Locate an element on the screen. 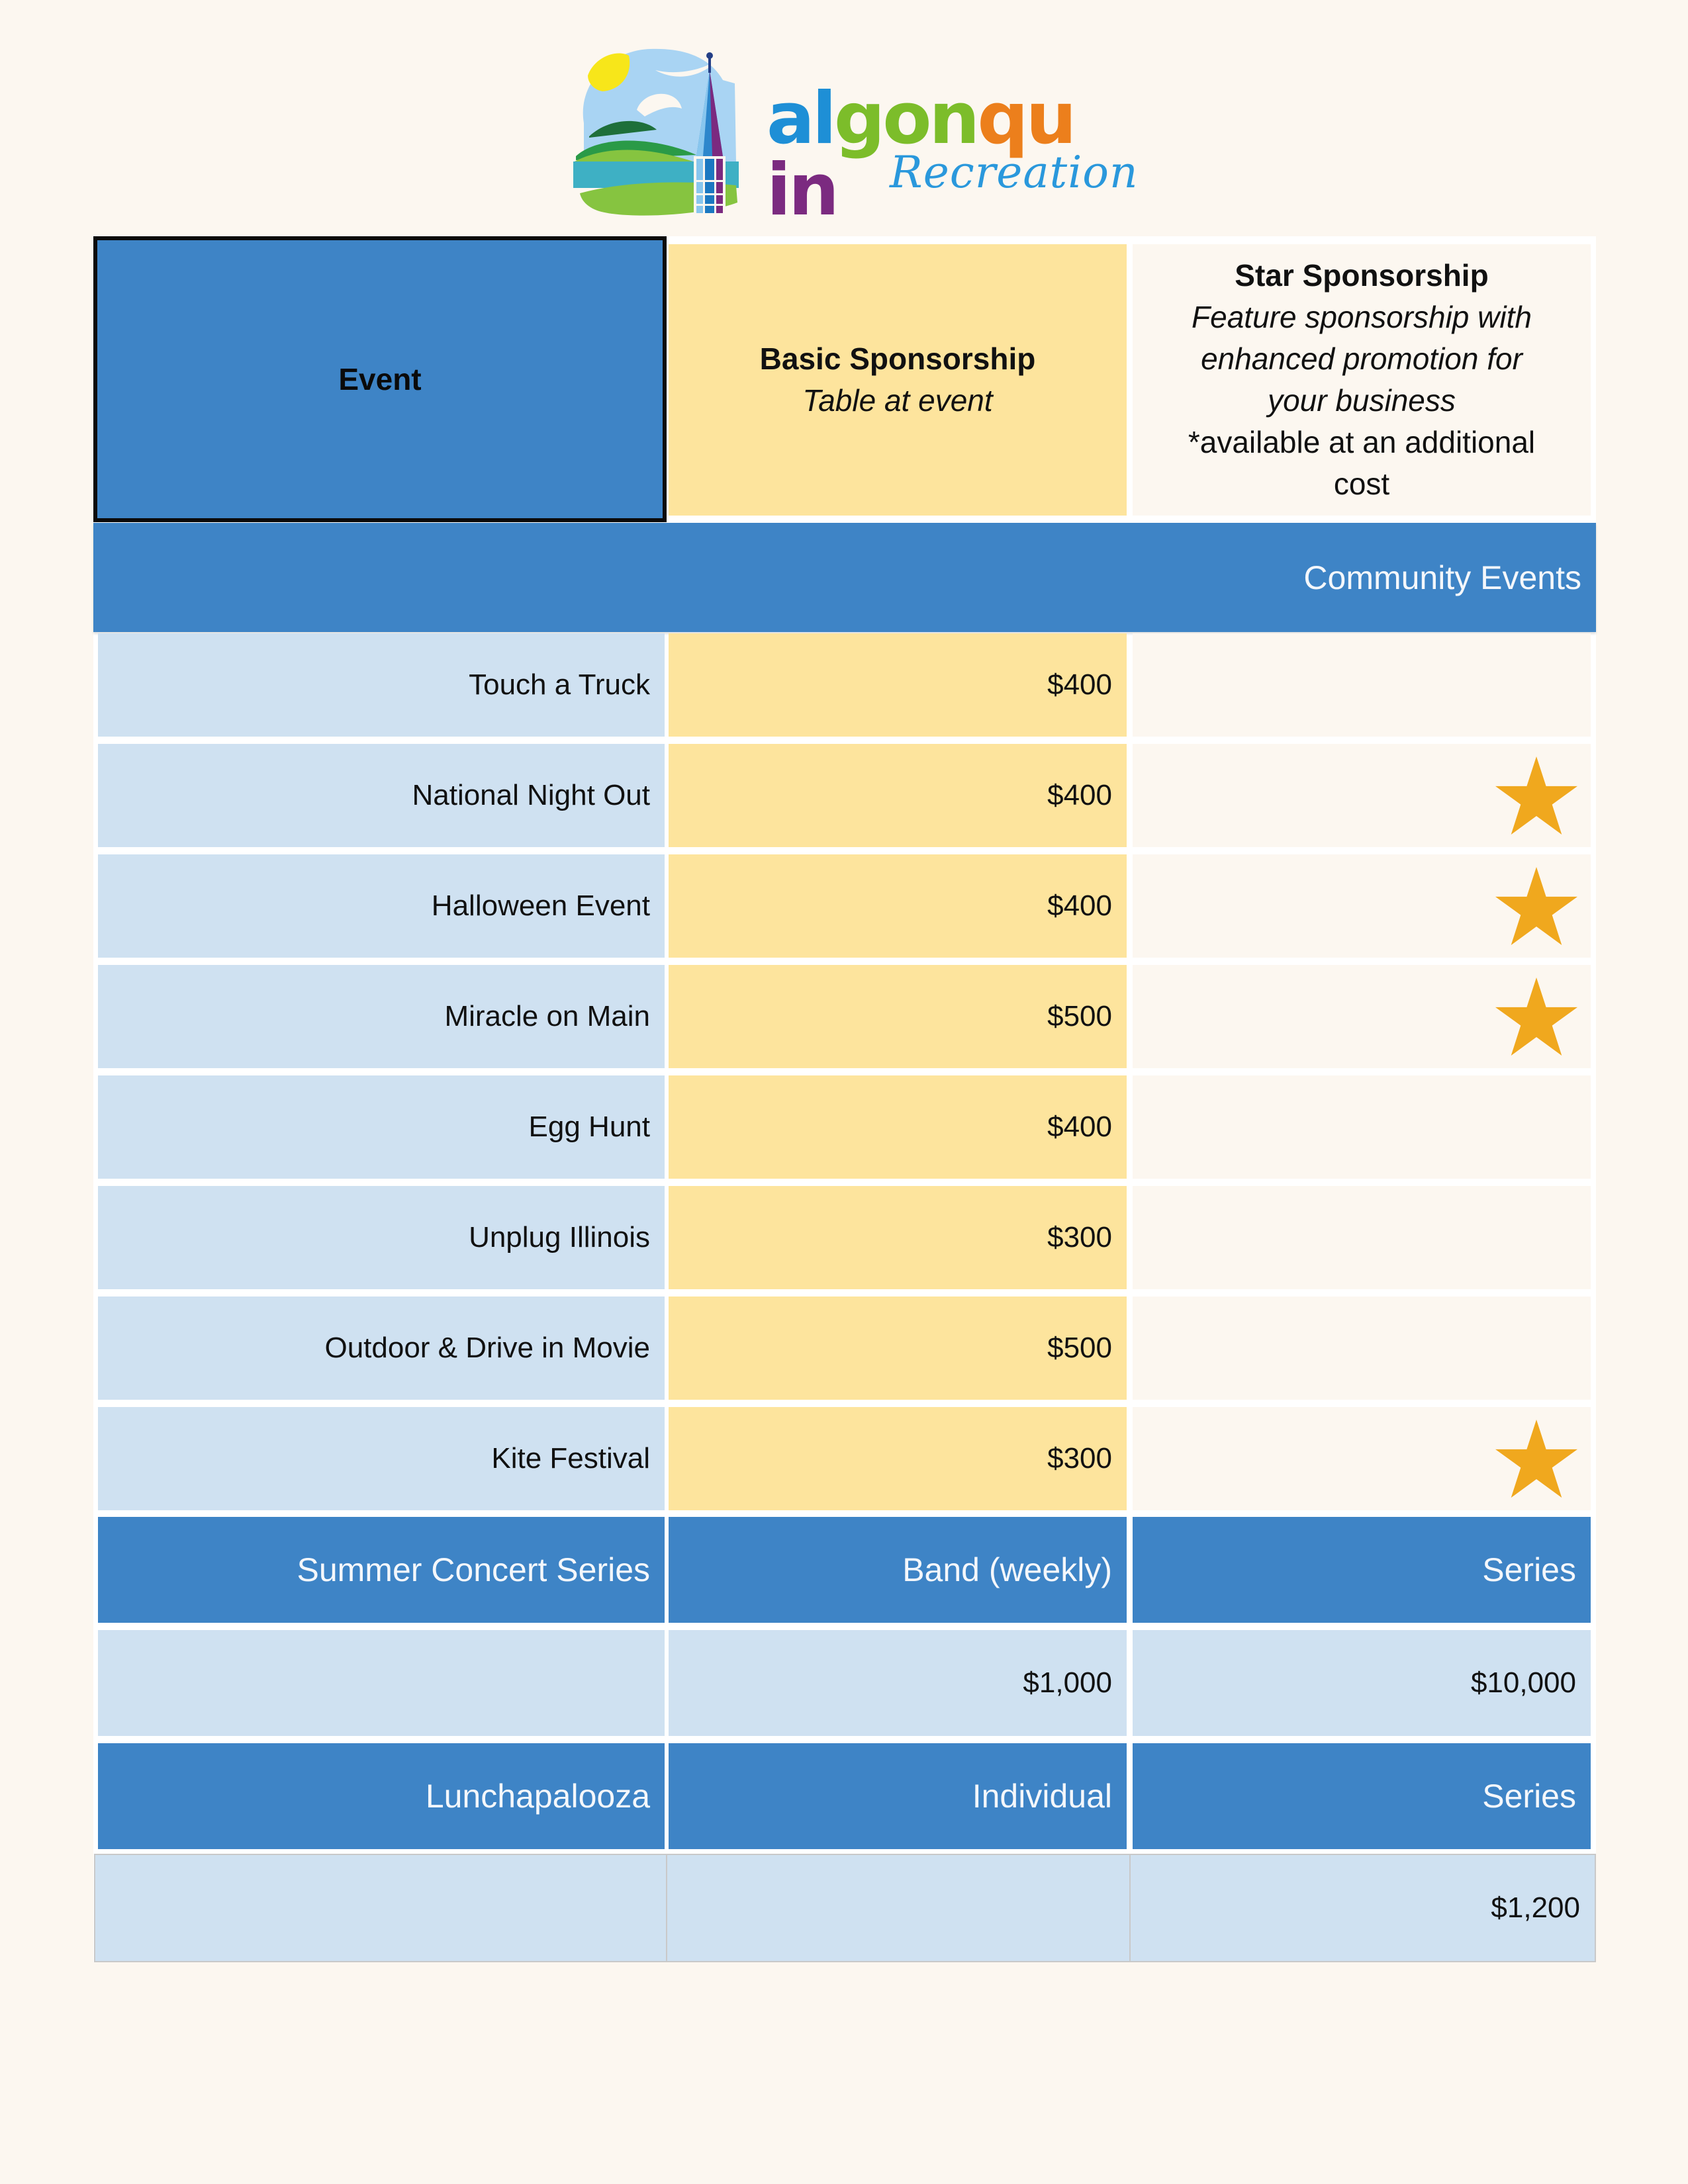 The height and width of the screenshot is (2184, 1688). table-row-event: Miracle on Main is located at coordinates (381, 1017).